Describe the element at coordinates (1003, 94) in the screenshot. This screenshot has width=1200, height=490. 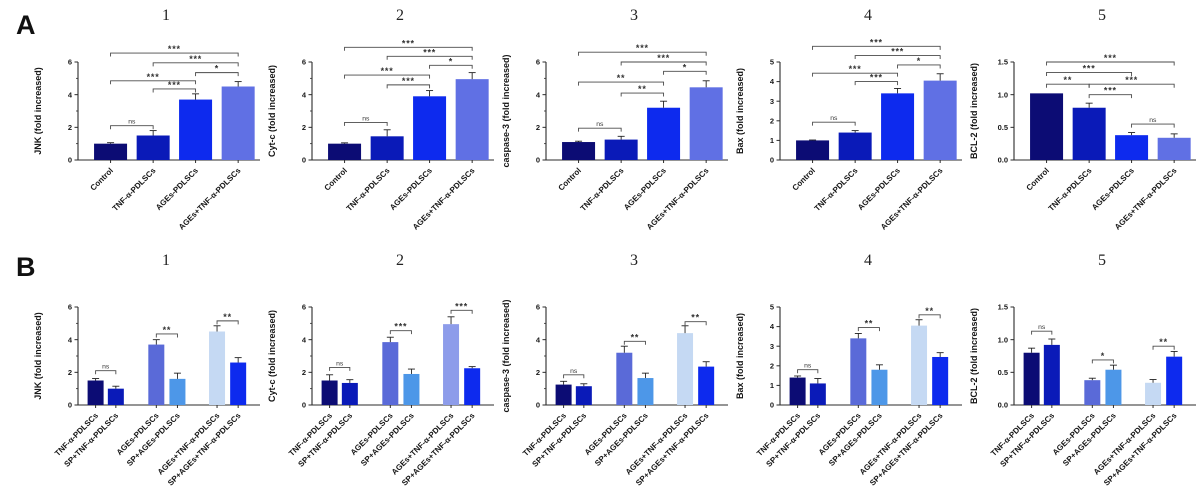
I see `y-tick-label: 1.0` at that location.